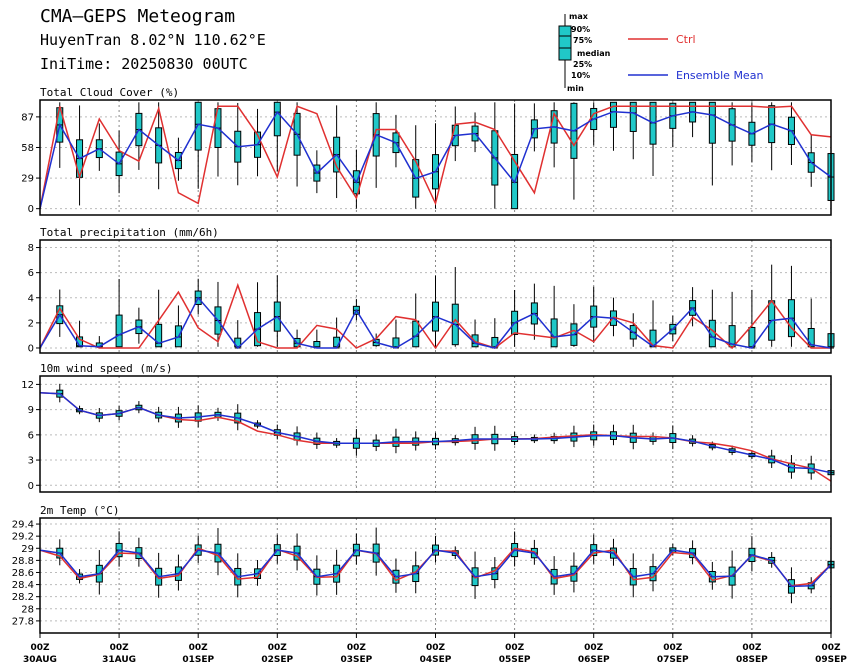 Image resolution: width=860 pixels, height=672 pixels. I want to click on y-tick-label: 2, so click(31, 323).